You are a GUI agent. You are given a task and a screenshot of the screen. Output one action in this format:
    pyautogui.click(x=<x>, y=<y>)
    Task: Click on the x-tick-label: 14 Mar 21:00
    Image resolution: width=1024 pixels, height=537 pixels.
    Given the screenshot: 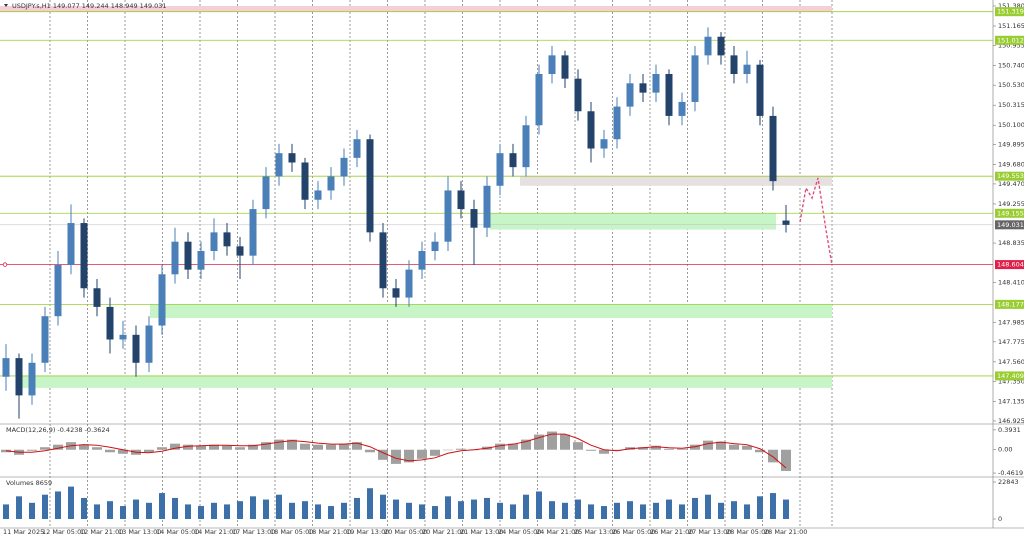 What is the action you would take?
    pyautogui.click(x=215, y=532)
    